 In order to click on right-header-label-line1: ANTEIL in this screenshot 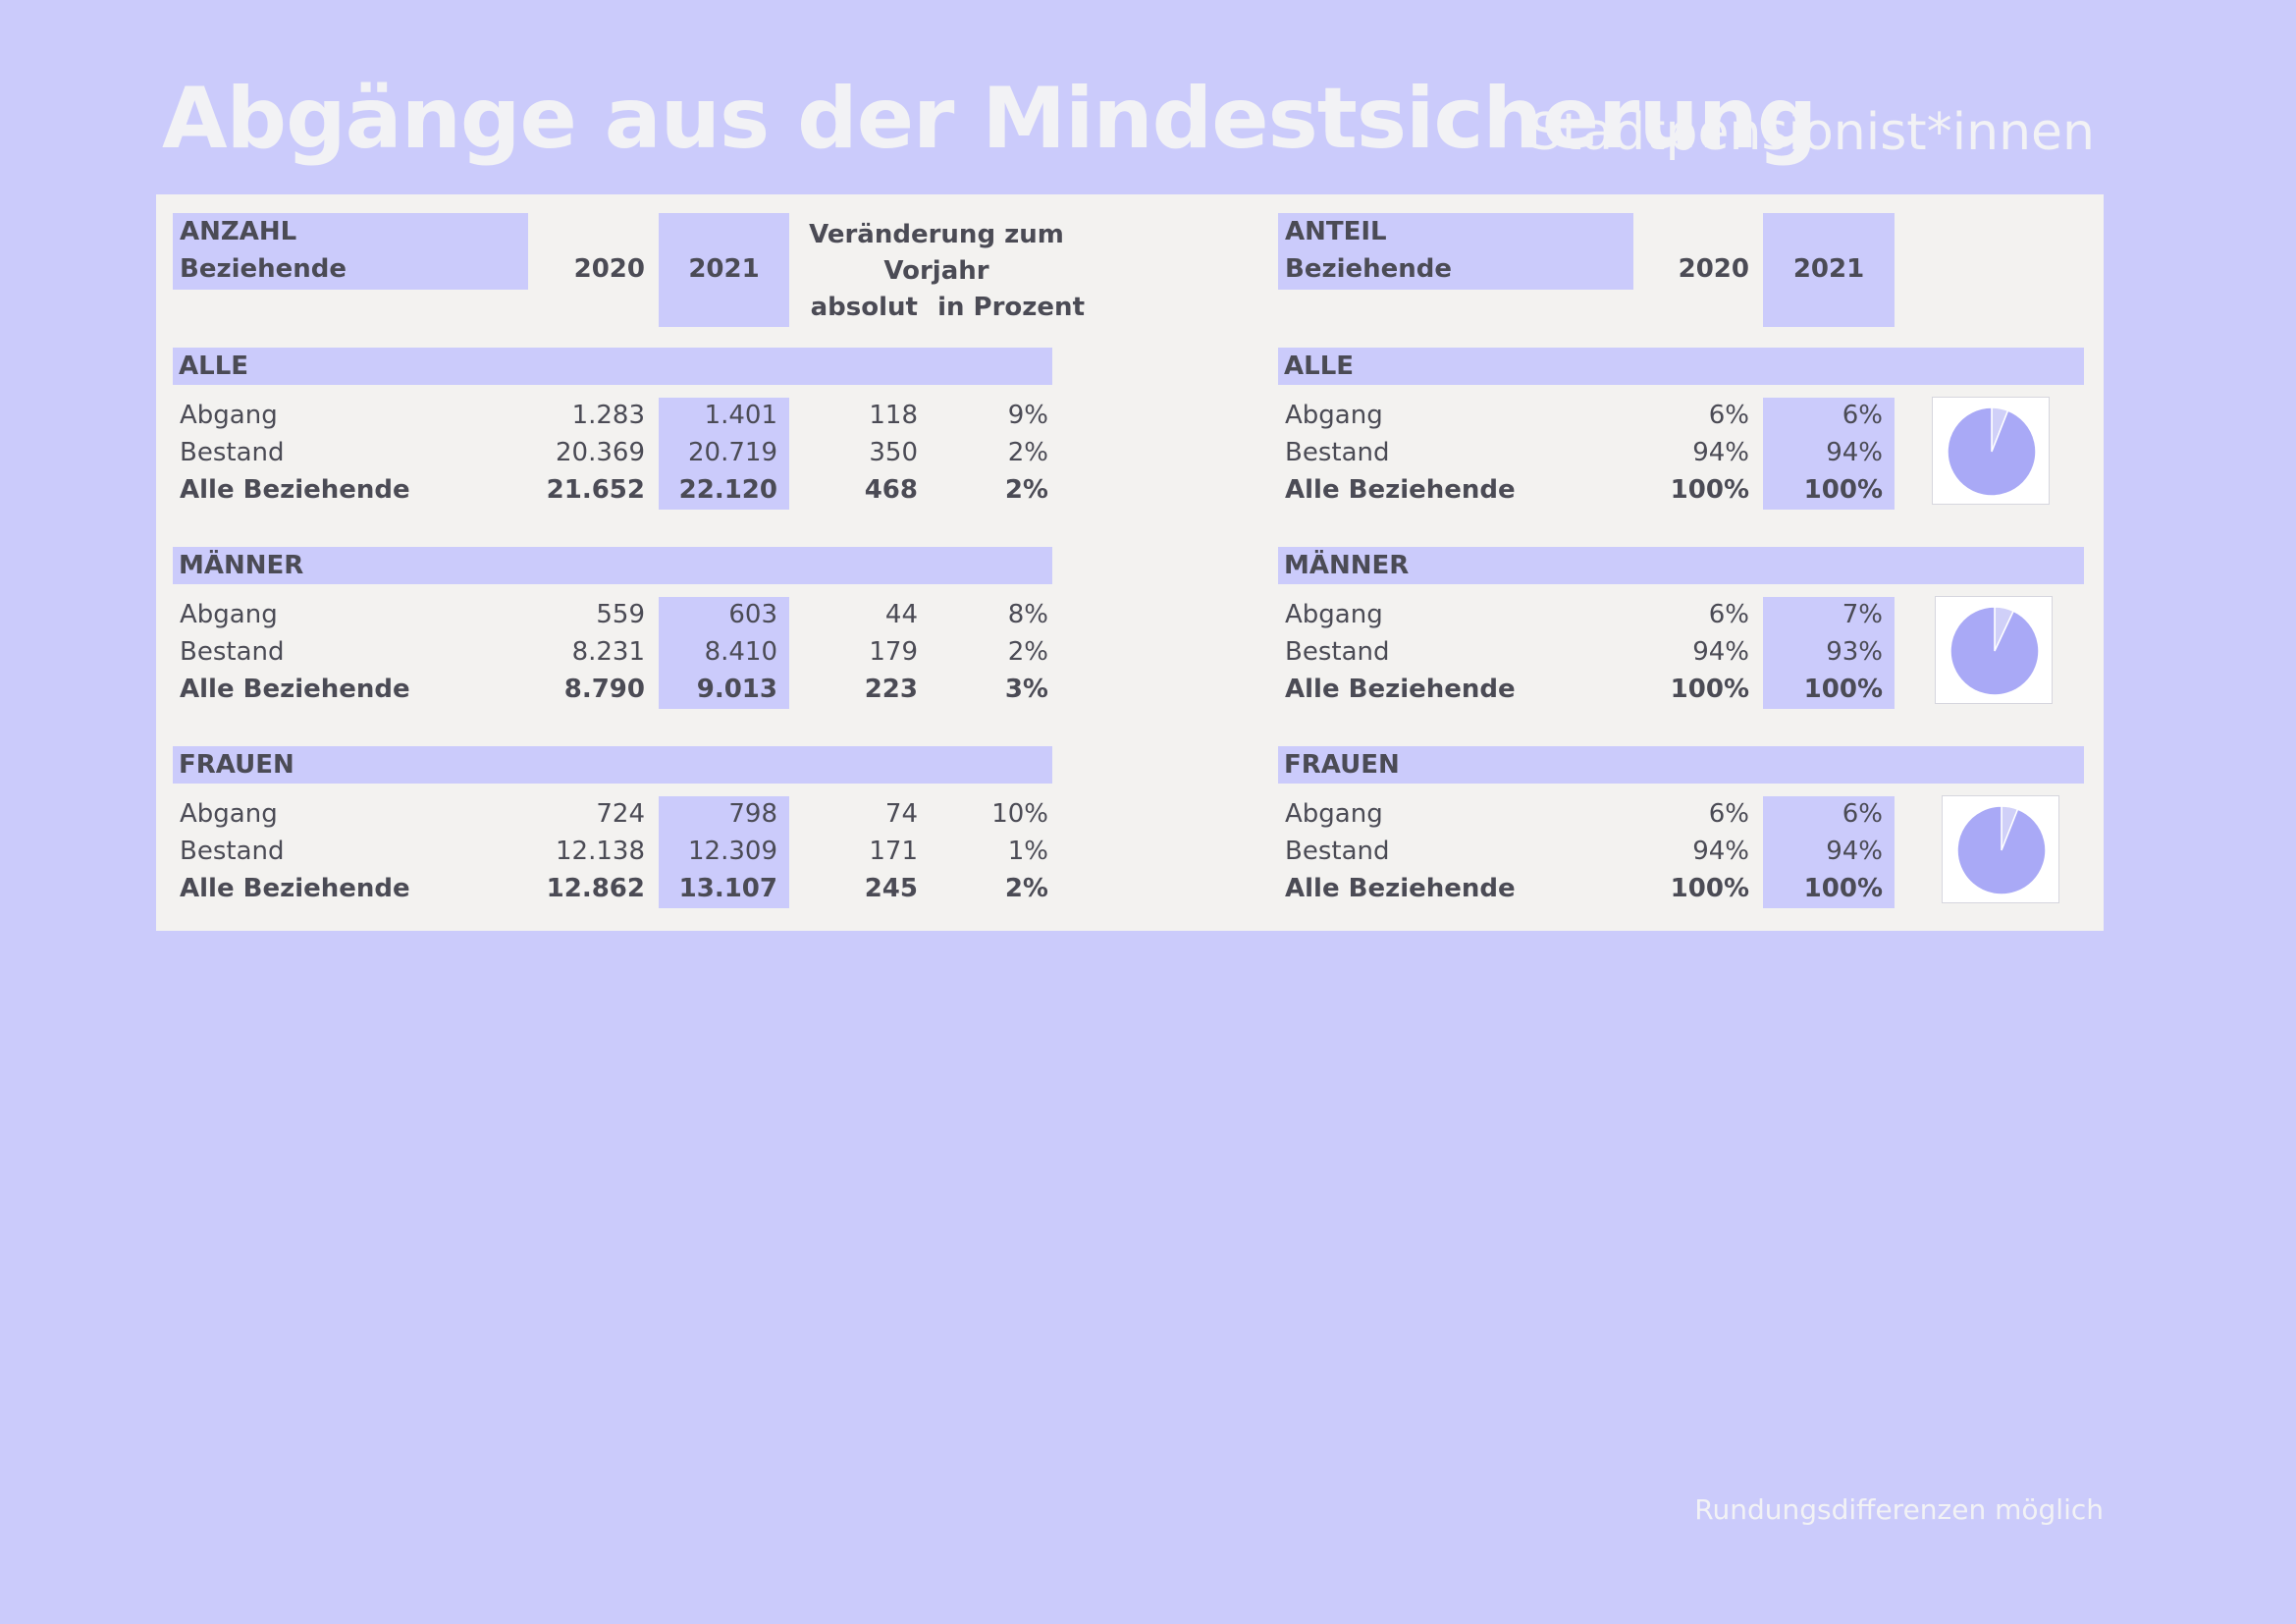, I will do `click(1336, 231)`.